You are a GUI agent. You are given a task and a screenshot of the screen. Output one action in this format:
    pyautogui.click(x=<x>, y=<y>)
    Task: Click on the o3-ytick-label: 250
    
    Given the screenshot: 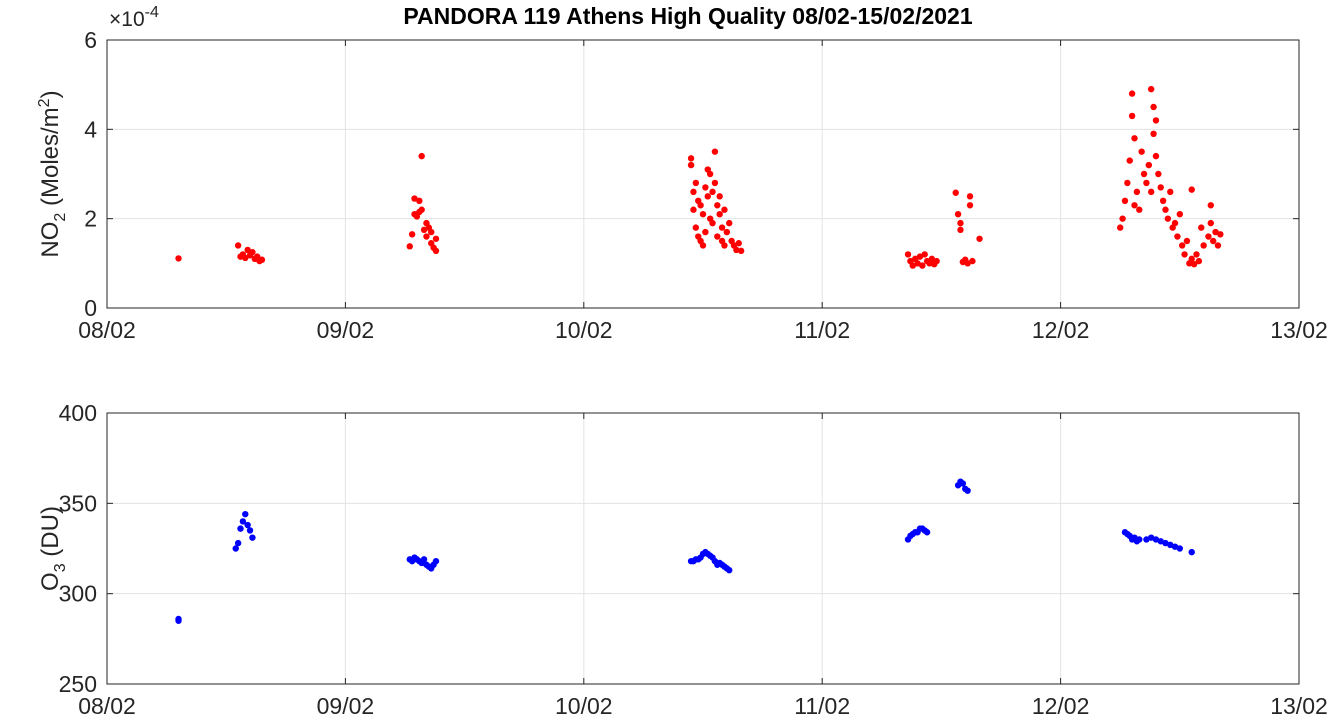 What is the action you would take?
    pyautogui.click(x=78, y=684)
    